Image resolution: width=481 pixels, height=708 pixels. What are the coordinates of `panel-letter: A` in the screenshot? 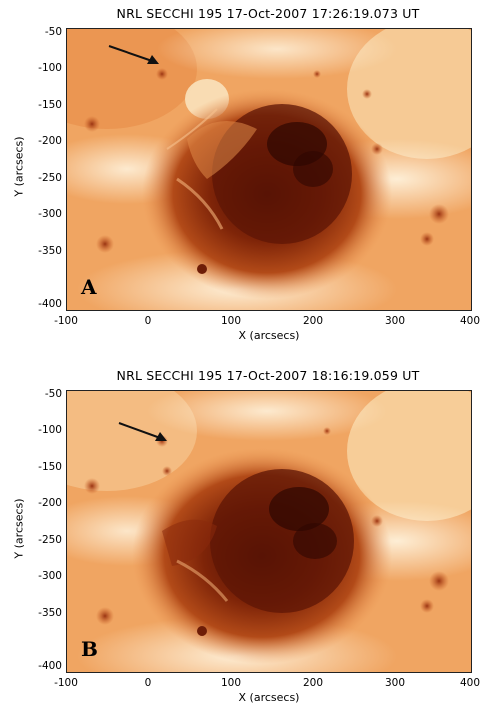 It's located at (89, 287).